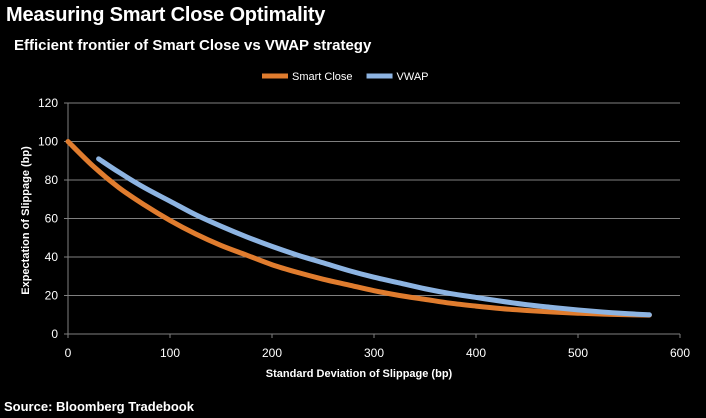 The width and height of the screenshot is (706, 418). What do you see at coordinates (680, 353) in the screenshot?
I see `x-tick-label: 600` at bounding box center [680, 353].